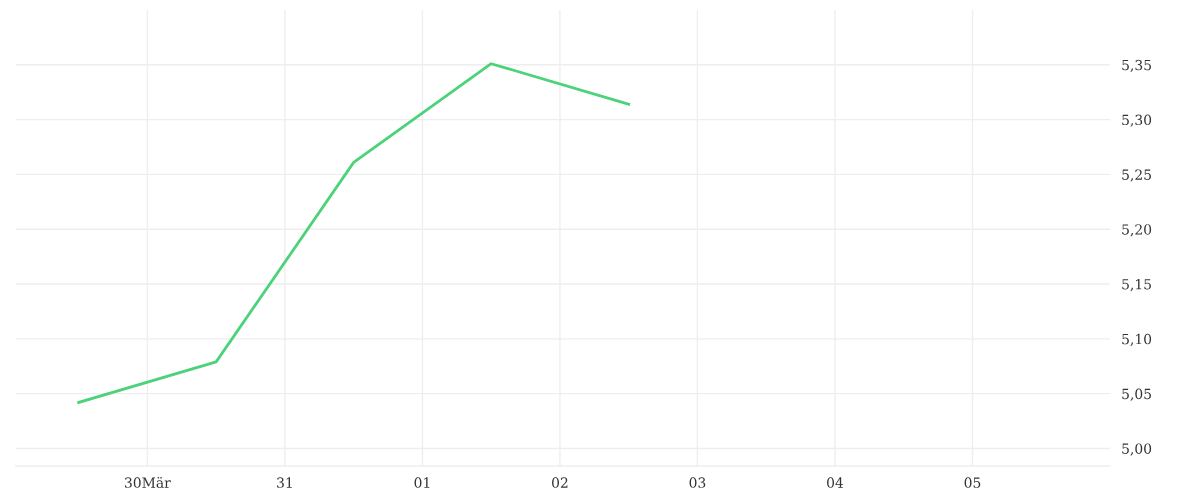  What do you see at coordinates (835, 482) in the screenshot?
I see `x-tick-label: 04` at bounding box center [835, 482].